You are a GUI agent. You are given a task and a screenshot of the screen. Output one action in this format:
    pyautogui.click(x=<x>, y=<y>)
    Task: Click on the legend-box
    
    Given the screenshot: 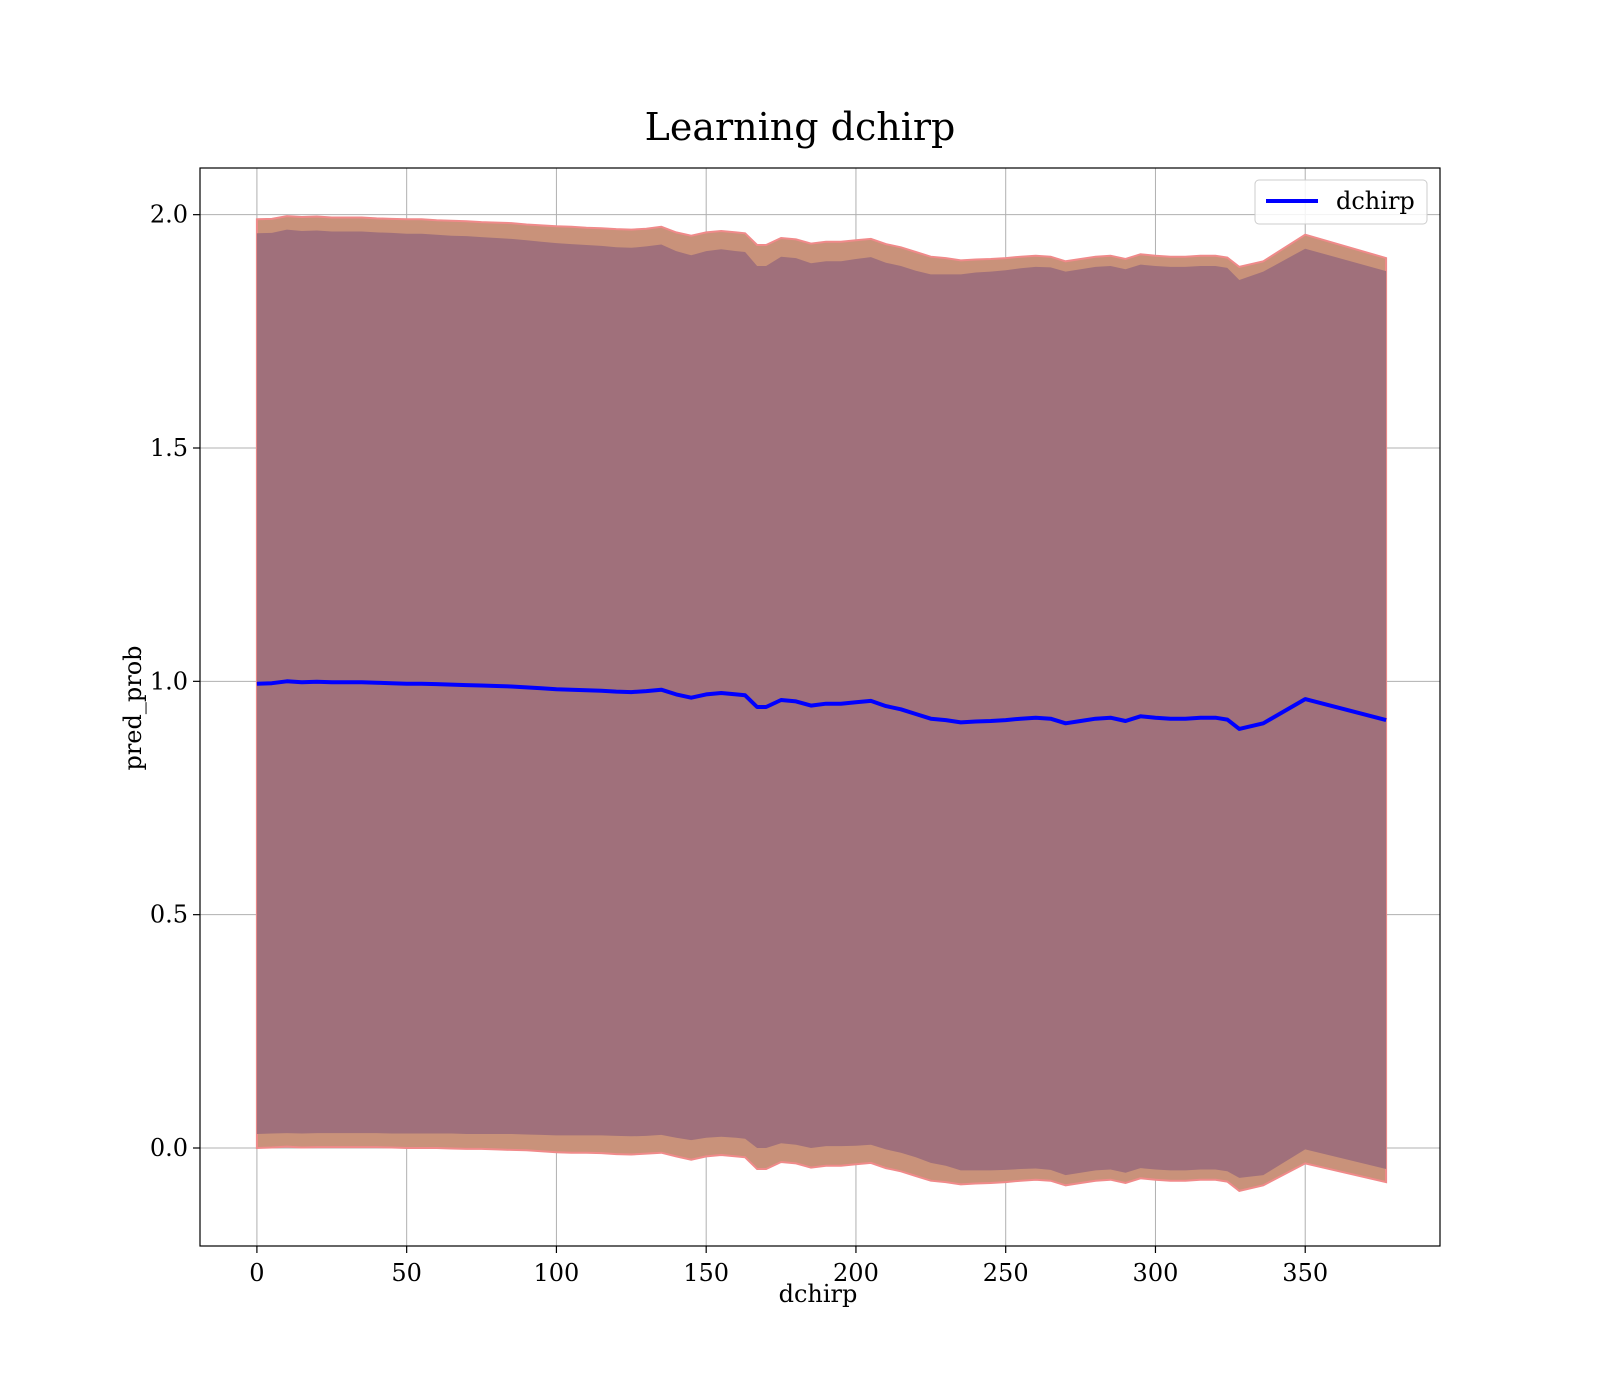 What is the action you would take?
    pyautogui.click(x=1341, y=202)
    